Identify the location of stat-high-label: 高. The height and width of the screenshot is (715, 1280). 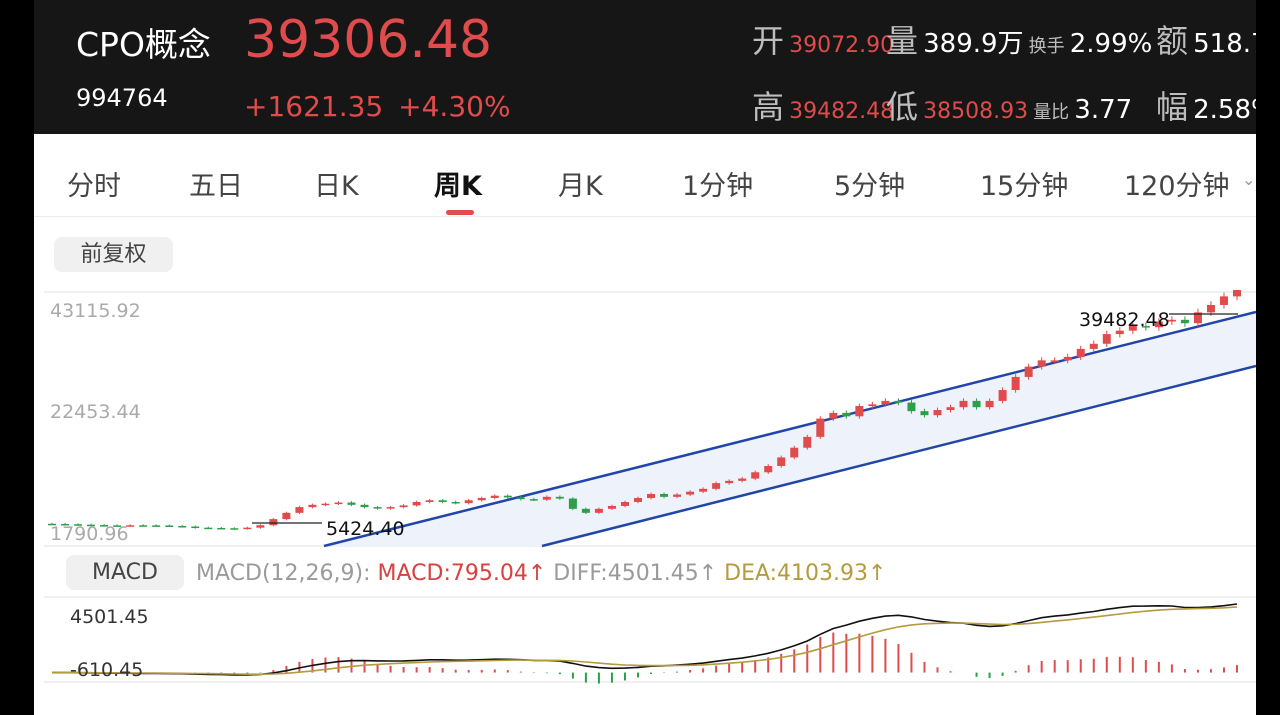
(768, 107).